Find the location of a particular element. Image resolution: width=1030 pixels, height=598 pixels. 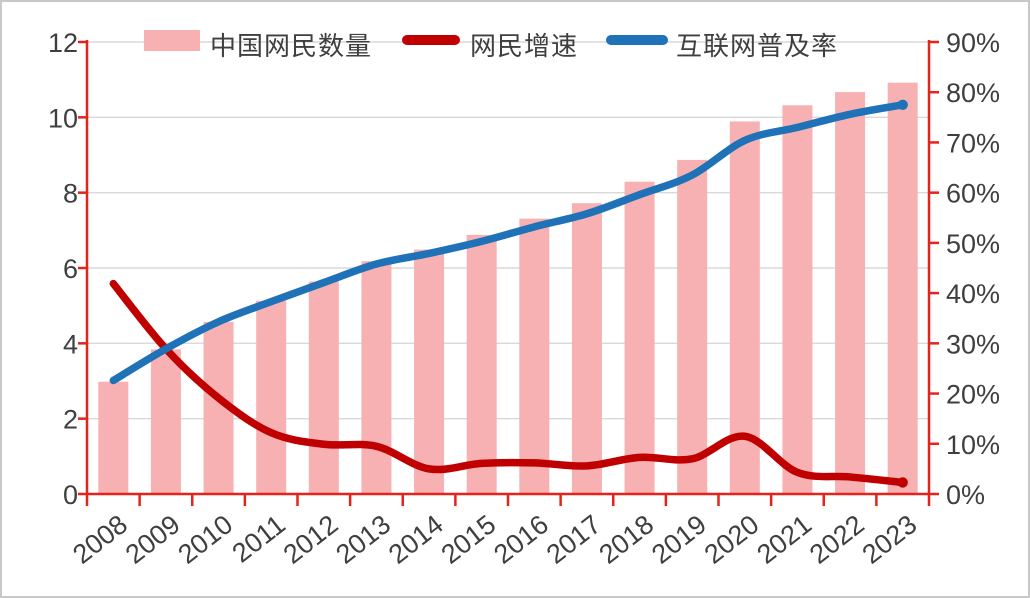

right-axis-tick-label: 0% is located at coordinates (965, 495).